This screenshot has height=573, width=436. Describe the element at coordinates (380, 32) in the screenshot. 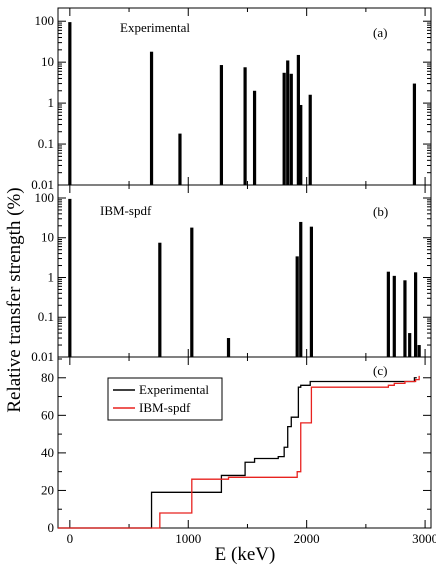

I see `panel-label: (a)` at that location.